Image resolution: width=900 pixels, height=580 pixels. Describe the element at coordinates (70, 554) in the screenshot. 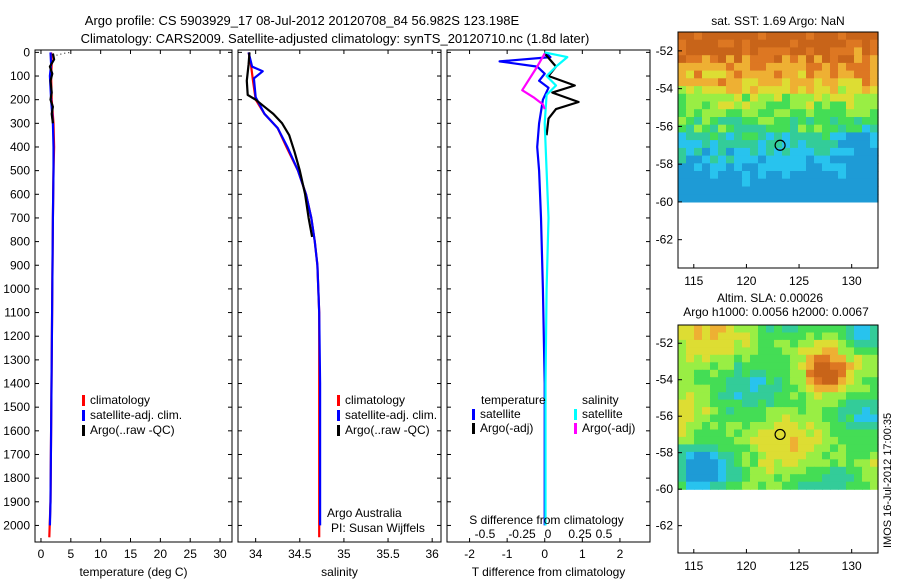

I see `temperature-xtick-label: 5` at that location.